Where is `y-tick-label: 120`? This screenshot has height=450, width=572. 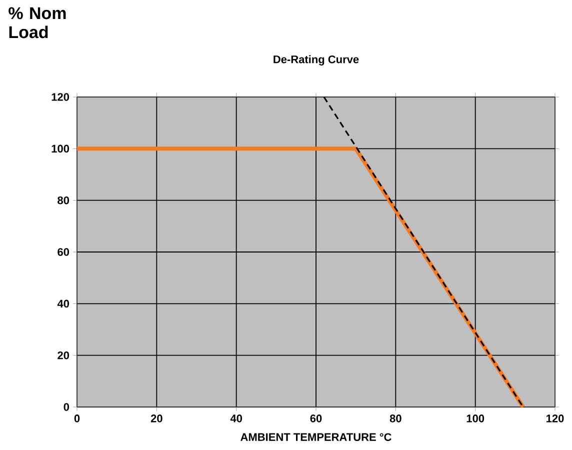 y-tick-label: 120 is located at coordinates (61, 97).